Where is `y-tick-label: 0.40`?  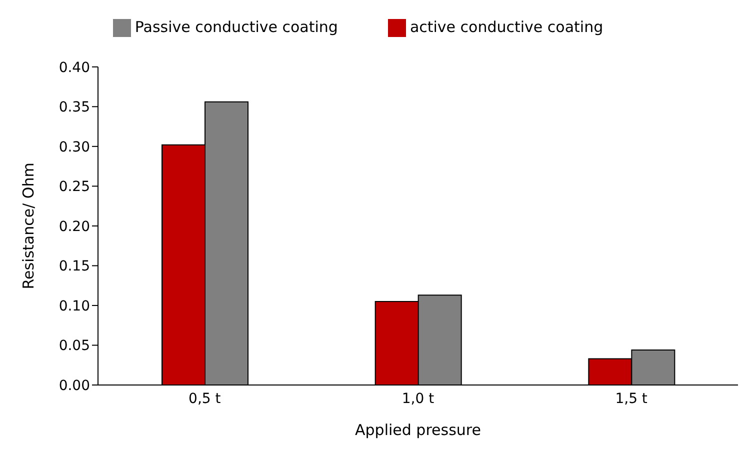
y-tick-label: 0.40 is located at coordinates (74, 68).